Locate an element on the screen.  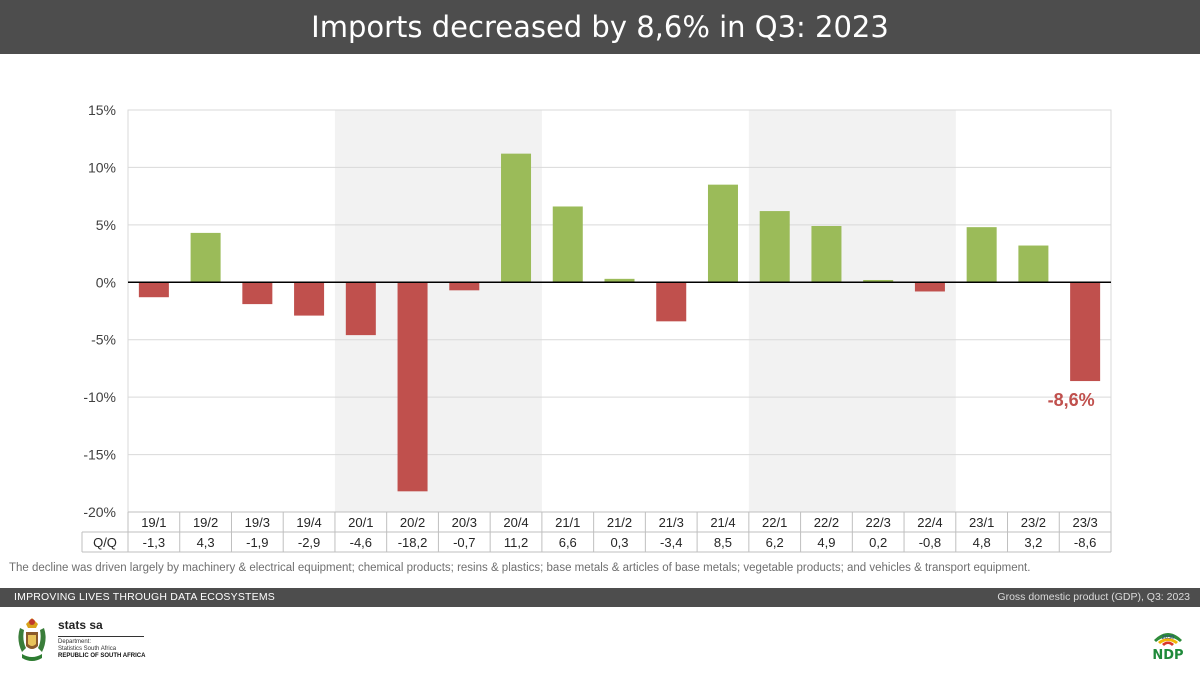
x-tick-label: 21/3 is located at coordinates (671, 522).